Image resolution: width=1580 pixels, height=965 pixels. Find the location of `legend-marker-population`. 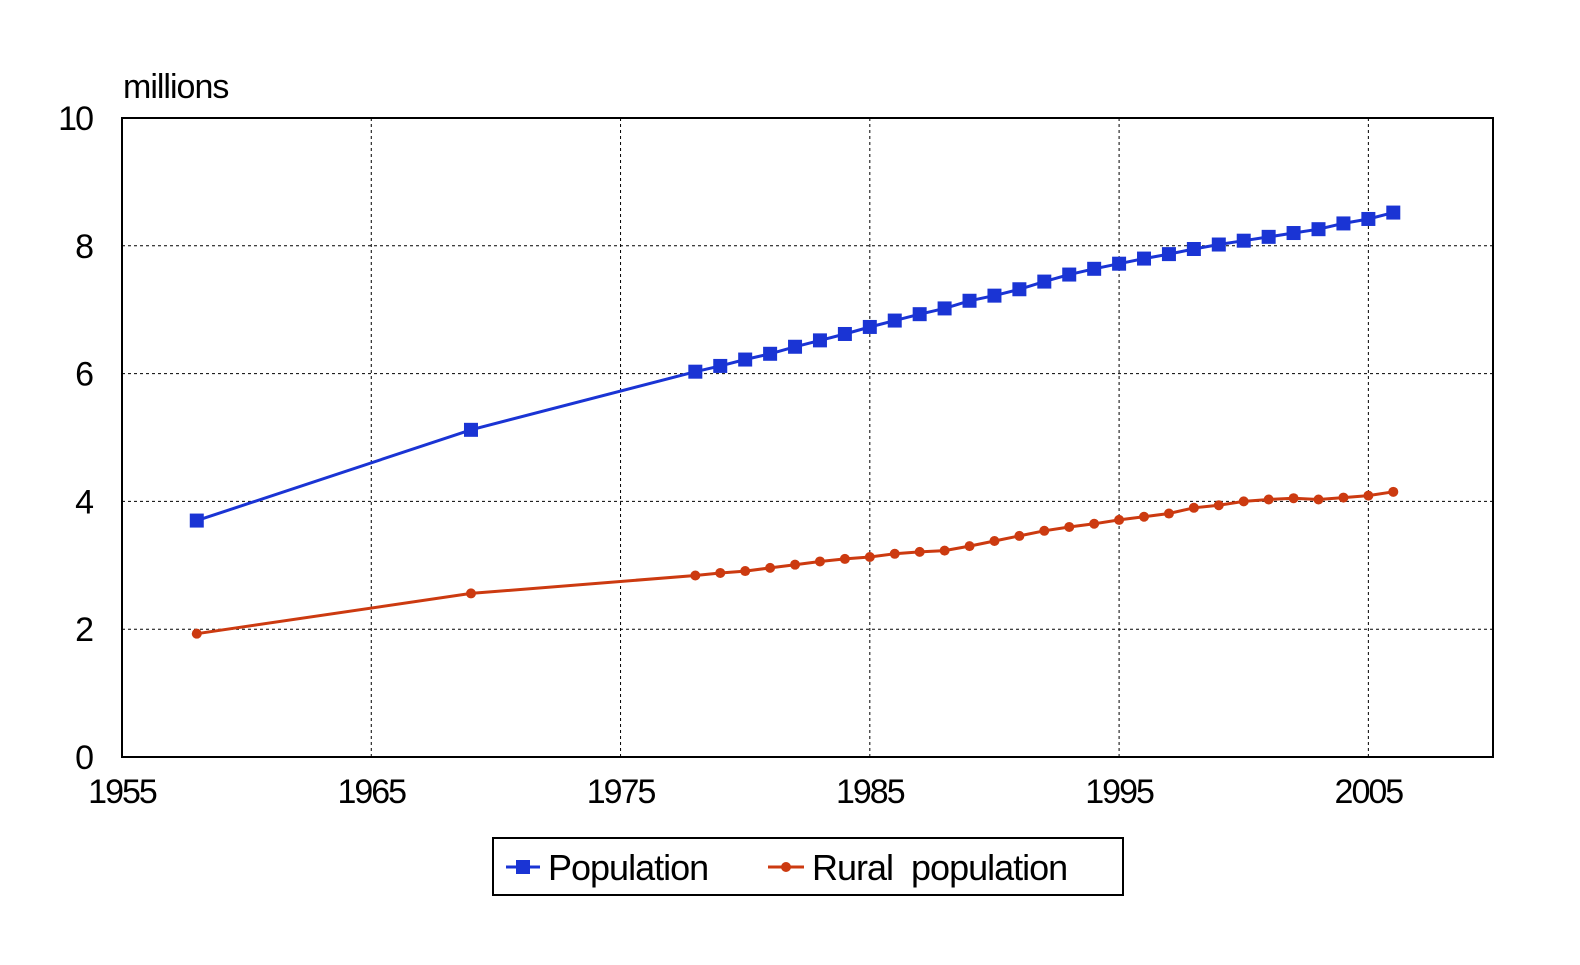

legend-marker-population is located at coordinates (523, 867).